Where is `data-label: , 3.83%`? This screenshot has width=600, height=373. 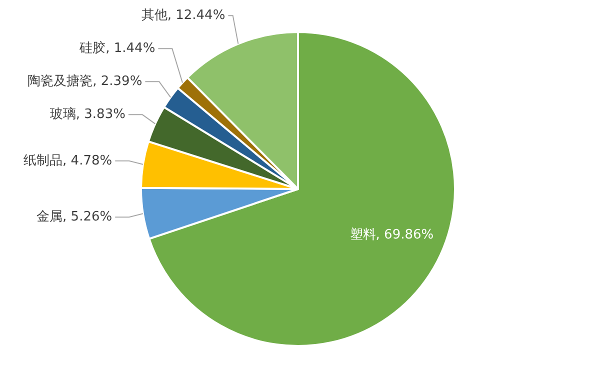
data-label: , 3.83% is located at coordinates (101, 114).